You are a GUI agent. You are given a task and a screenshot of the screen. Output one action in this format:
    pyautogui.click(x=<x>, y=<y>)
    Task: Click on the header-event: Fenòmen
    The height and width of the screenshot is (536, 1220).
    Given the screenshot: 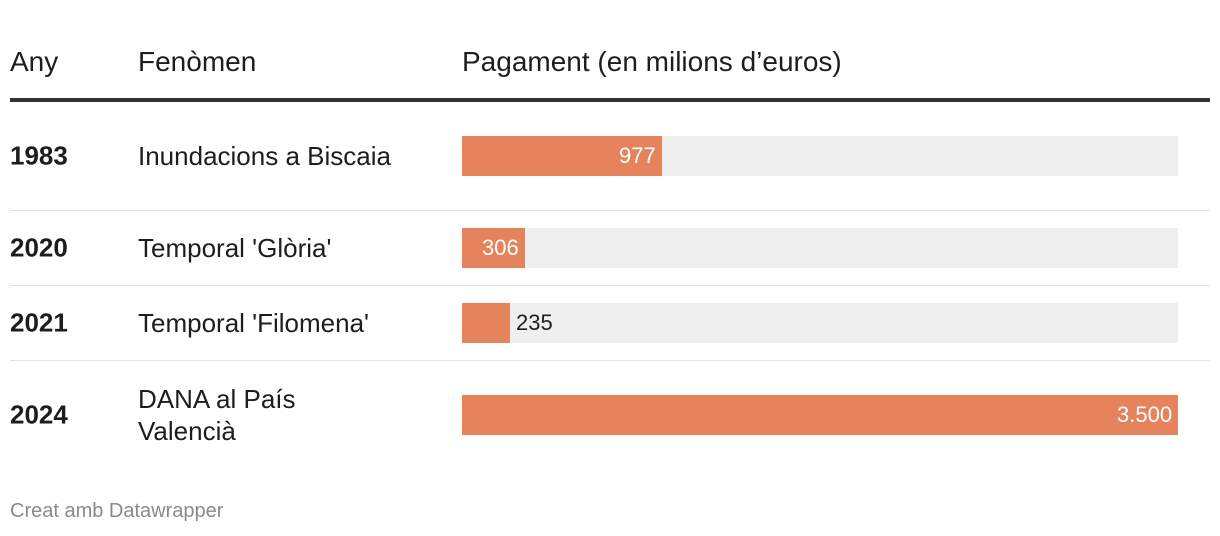 What is the action you would take?
    pyautogui.click(x=197, y=61)
    